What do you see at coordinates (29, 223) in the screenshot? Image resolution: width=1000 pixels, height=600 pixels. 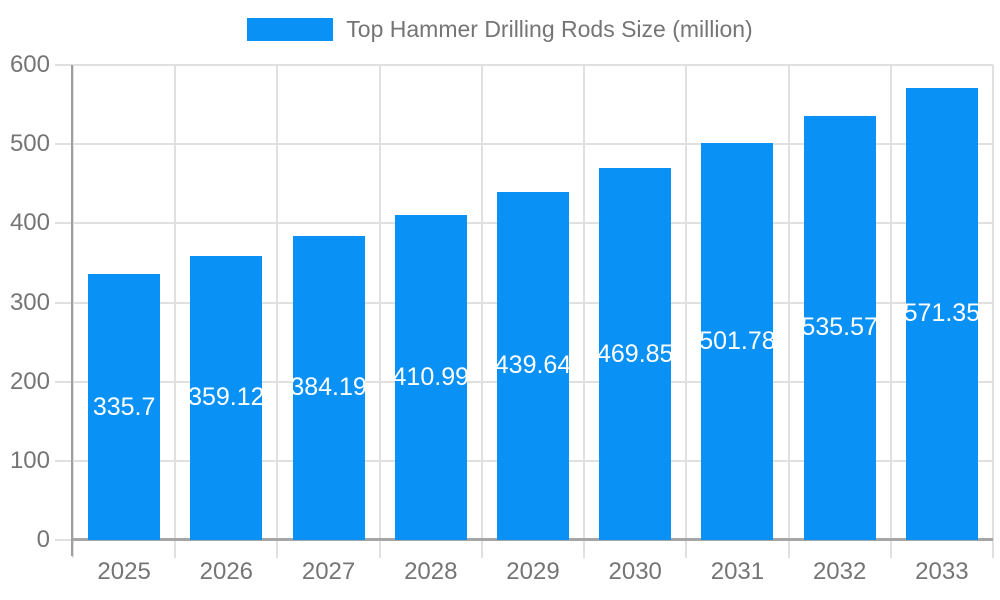 I see `y-tick-label: 400` at bounding box center [29, 223].